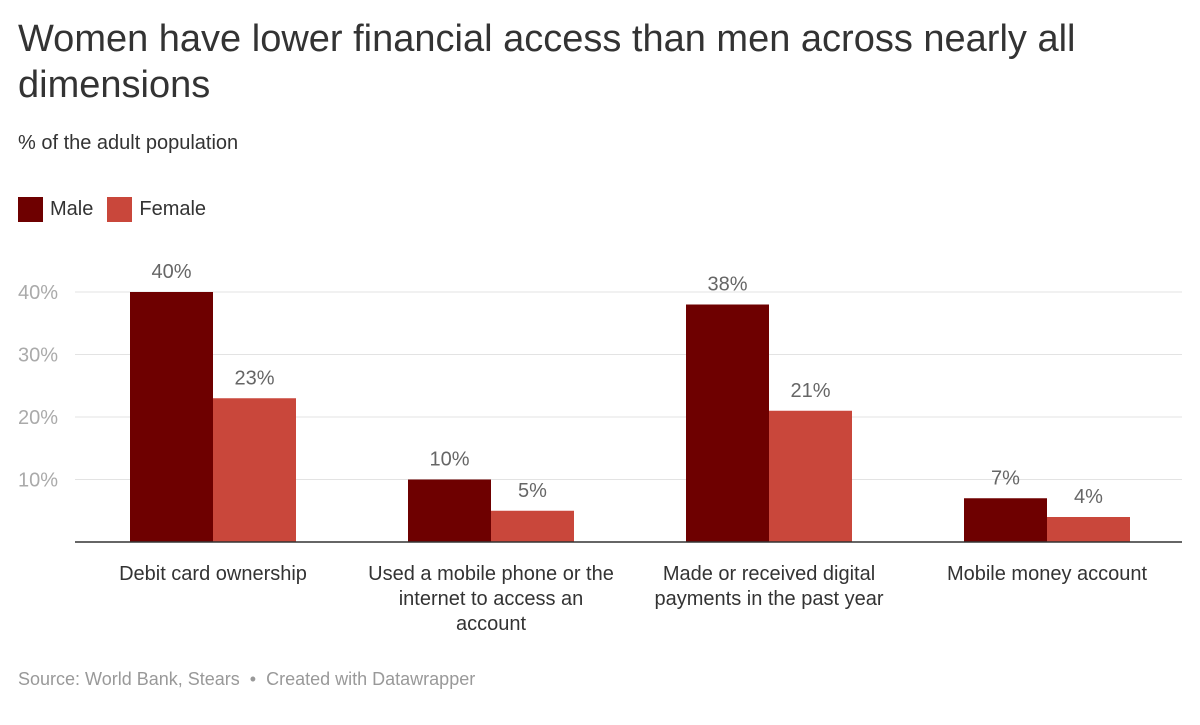 The width and height of the screenshot is (1200, 725). Describe the element at coordinates (1047, 574) in the screenshot. I see `x-category-label: Mobile money account` at that location.